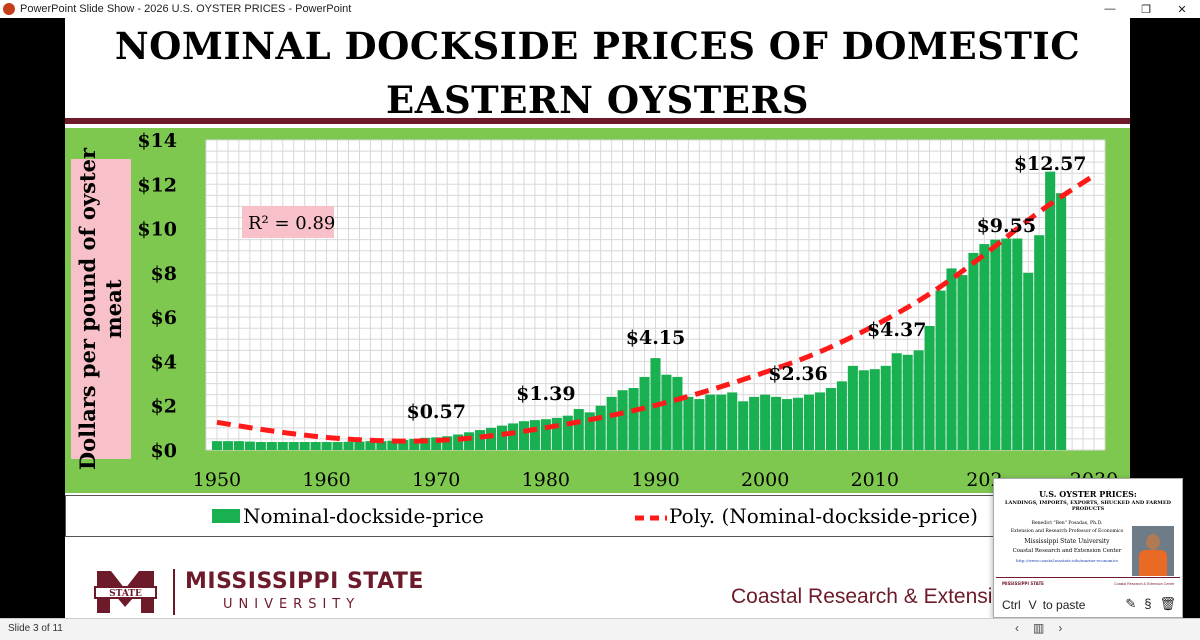  Describe the element at coordinates (1017, 628) in the screenshot. I see `previous-slide-icon: ‹` at that location.